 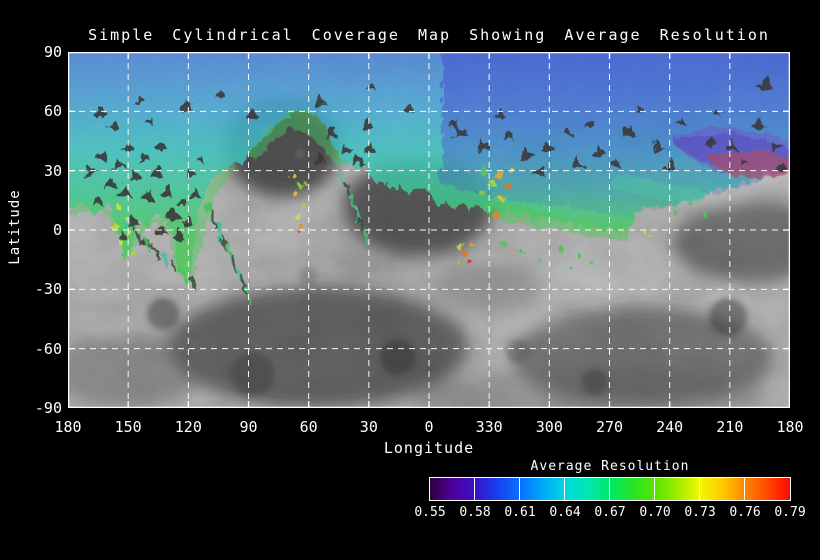 What do you see at coordinates (670, 427) in the screenshot?
I see `x-tick-label: 240` at bounding box center [670, 427].